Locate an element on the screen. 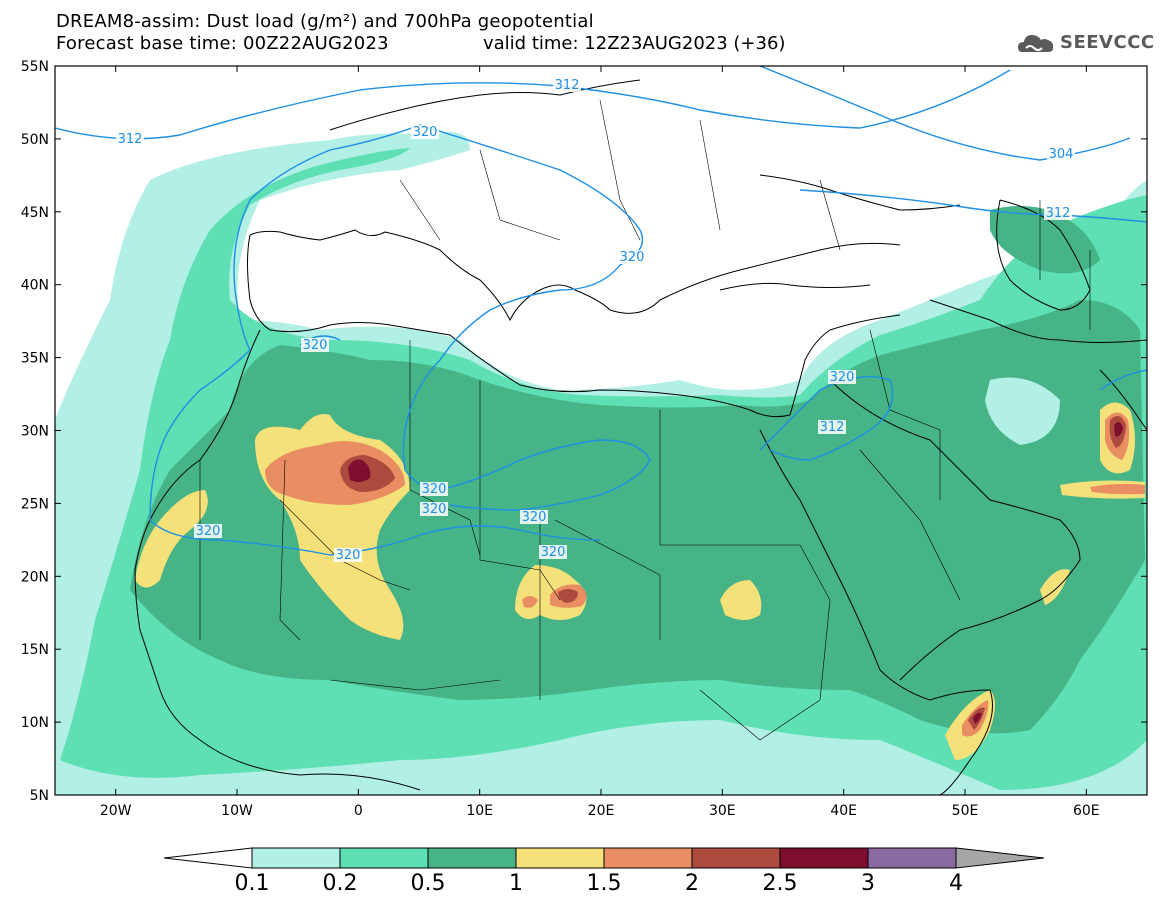  logo-text: SEEVCCC is located at coordinates (1107, 42).